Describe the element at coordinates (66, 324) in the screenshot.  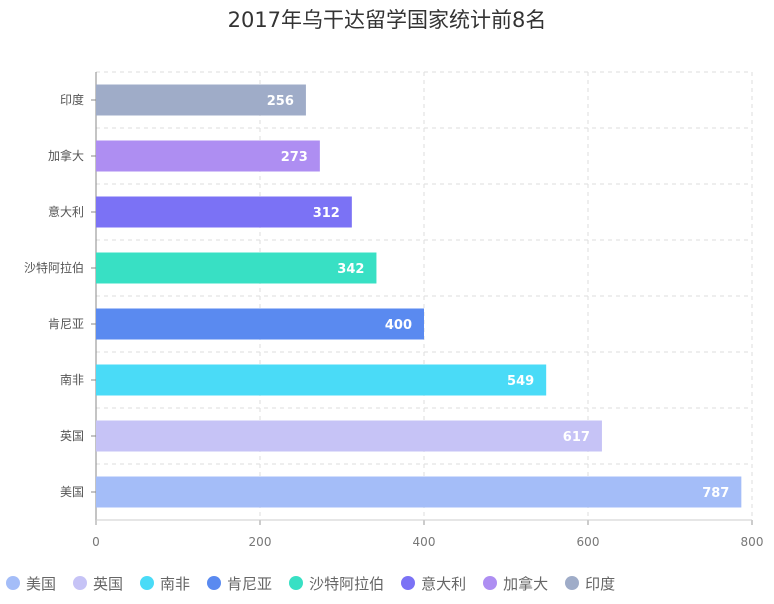
I see `y-tick-label: 肯尼亚` at that location.